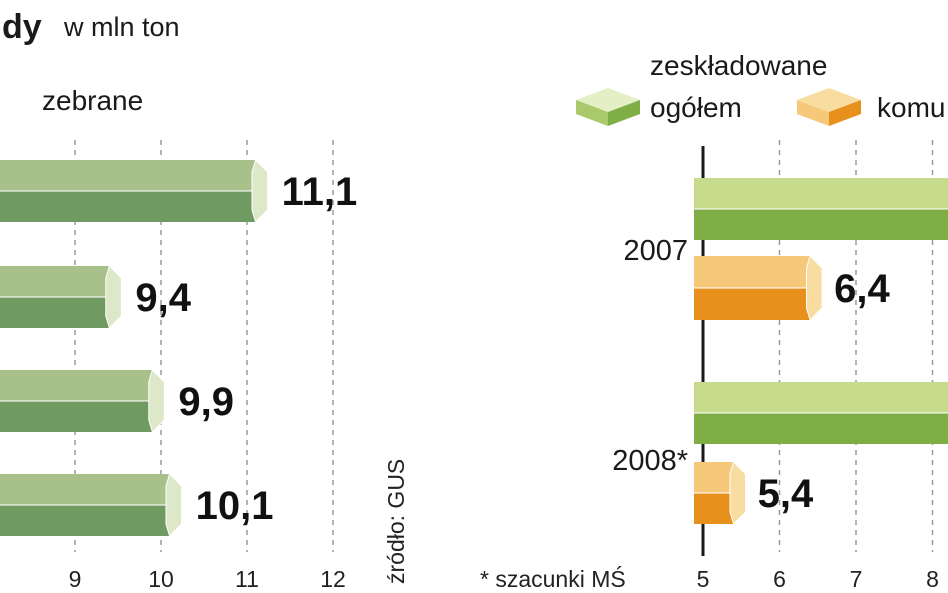 Image resolution: width=948 pixels, height=593 pixels. What do you see at coordinates (121, 27) in the screenshot?
I see `unit-label: w mln ton` at bounding box center [121, 27].